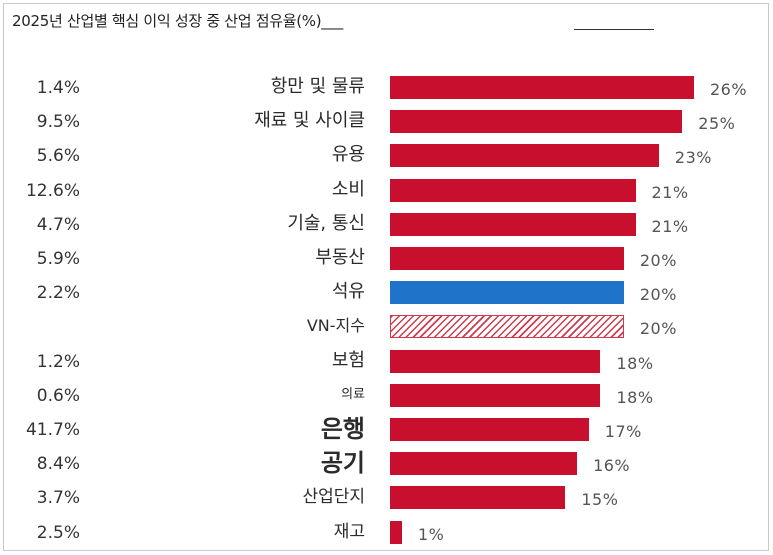 The height and width of the screenshot is (555, 773). I want to click on share-label: 1.4%, so click(58, 88).